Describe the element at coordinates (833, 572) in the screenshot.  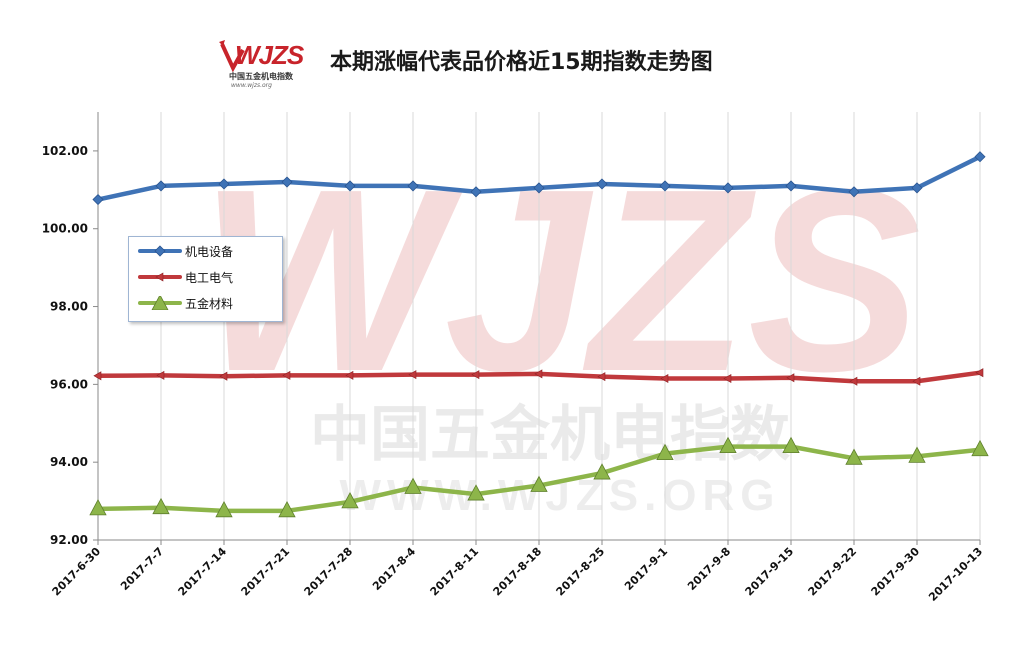
I see `x-tick-label-12: 2017-9-22` at that location.